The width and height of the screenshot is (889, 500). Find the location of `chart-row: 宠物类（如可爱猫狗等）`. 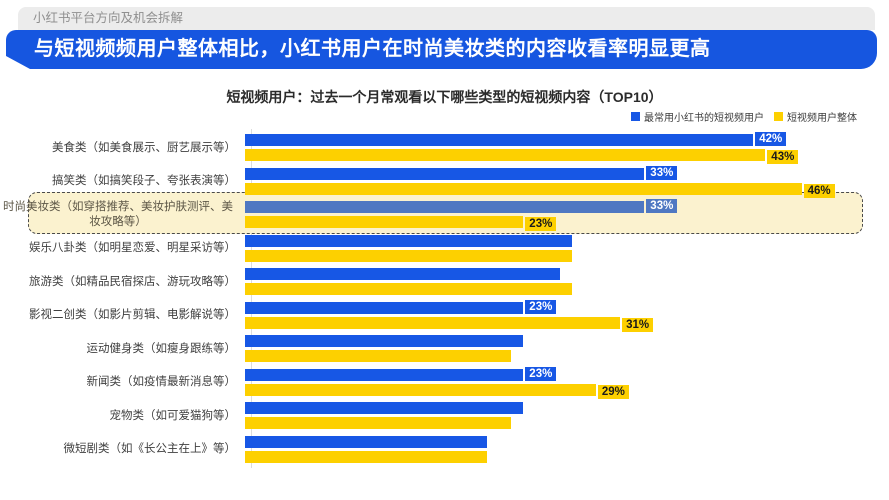

chart-row: 宠物类（如可爱猫狗等） is located at coordinates (444, 416).